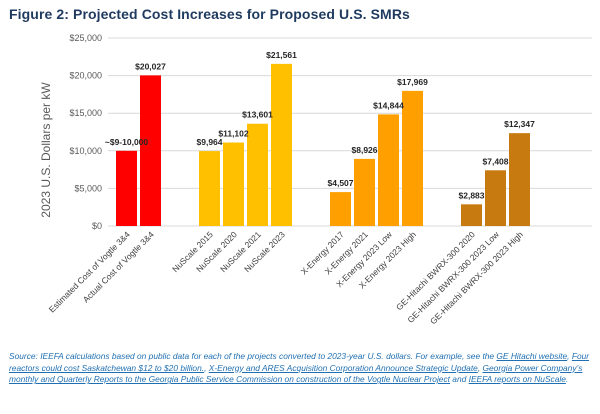 Image resolution: width=600 pixels, height=414 pixels. Describe the element at coordinates (365, 150) in the screenshot. I see `data-label: $8,926` at that location.